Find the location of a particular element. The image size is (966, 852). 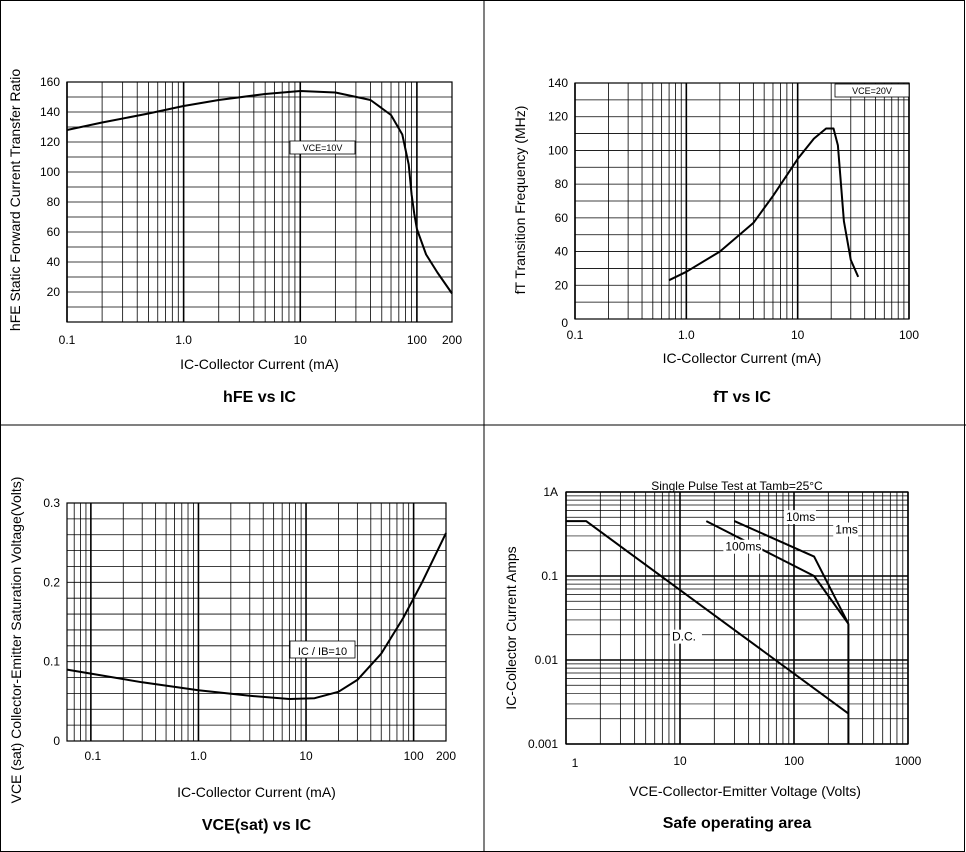

x-tick-label: 1000 is located at coordinates (908, 761).